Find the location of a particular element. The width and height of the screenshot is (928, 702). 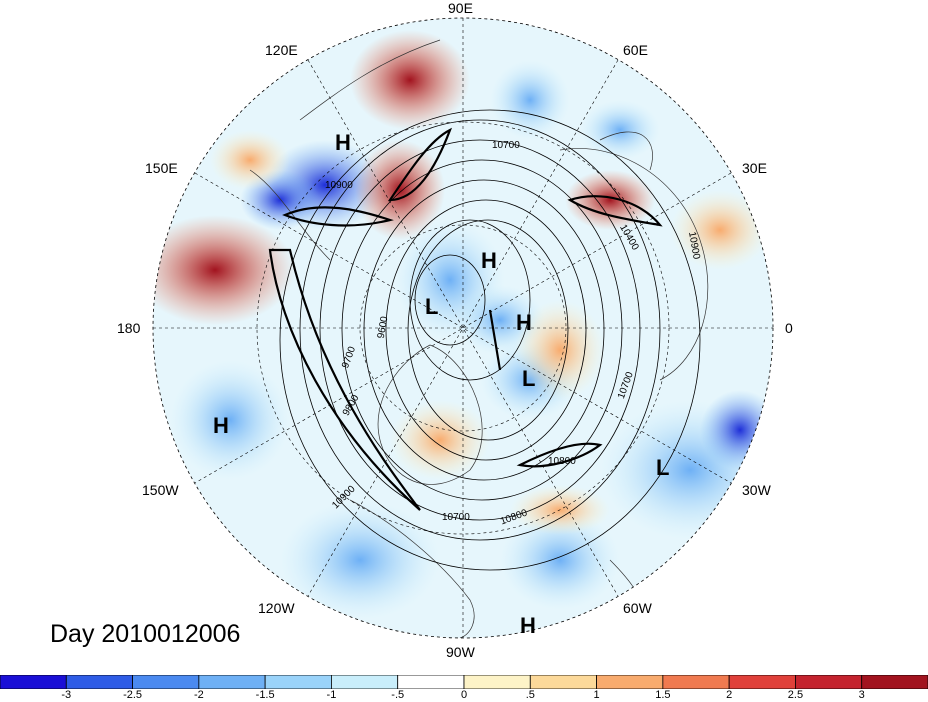

lon-label-180: 180 is located at coordinates (129, 328).